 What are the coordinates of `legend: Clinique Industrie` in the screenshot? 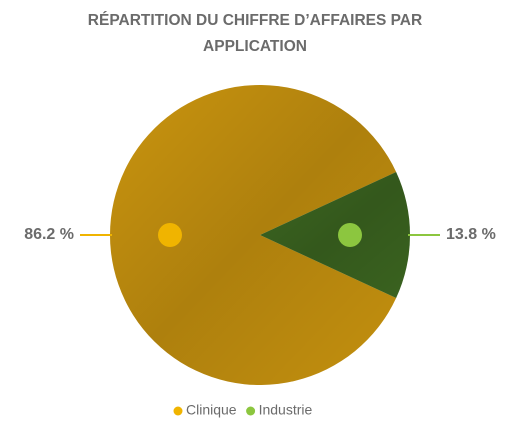 It's located at (243, 410).